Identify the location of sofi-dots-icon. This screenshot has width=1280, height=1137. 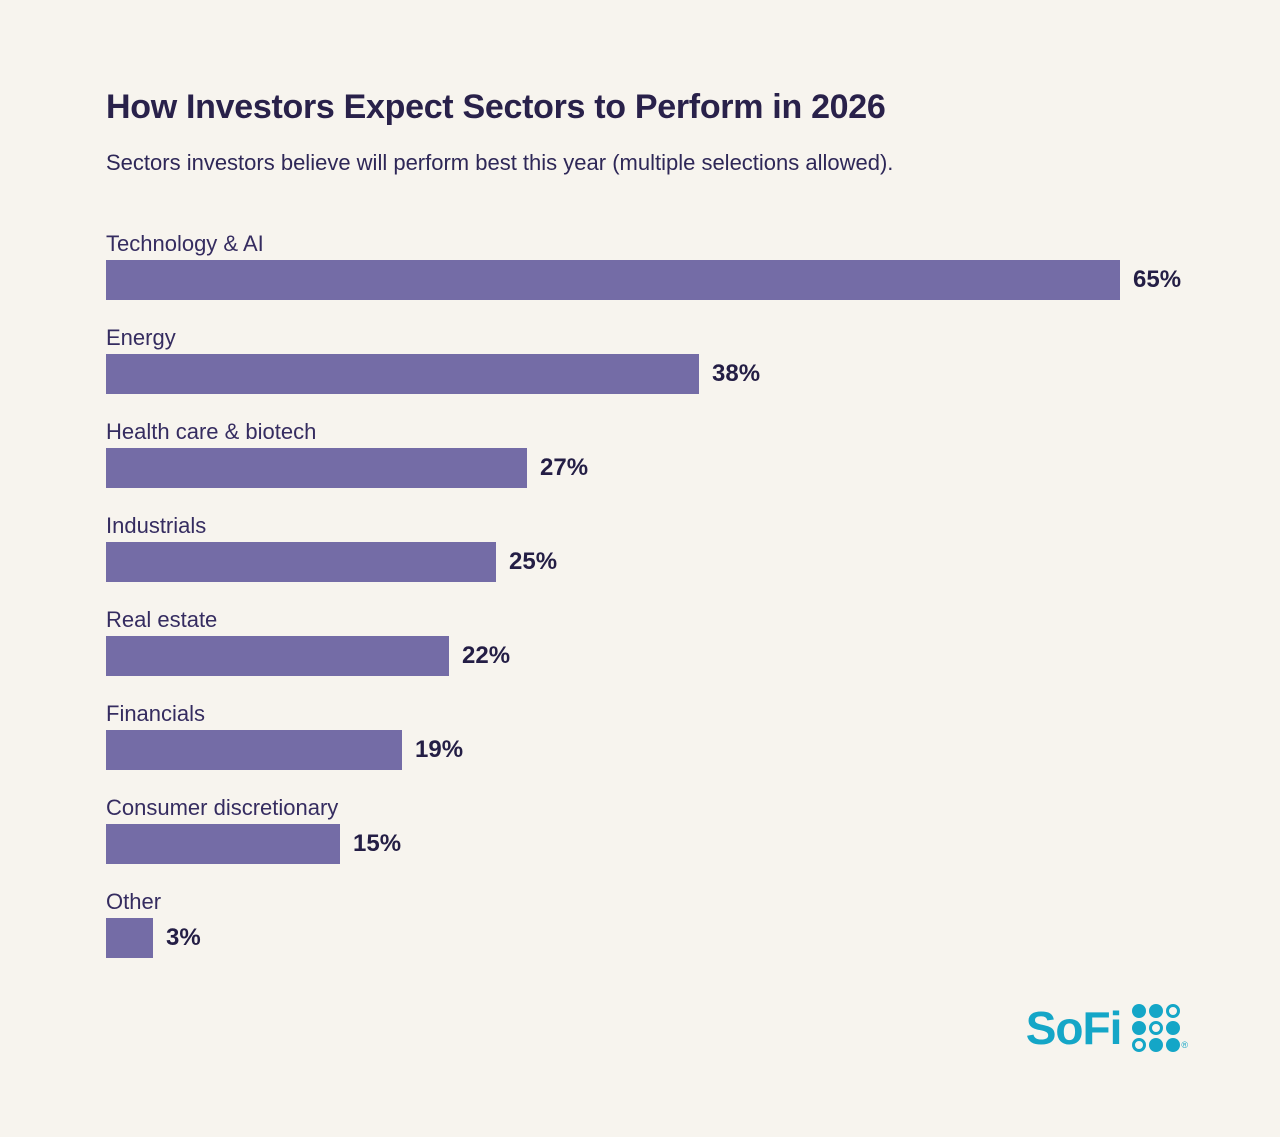
(1156, 1028).